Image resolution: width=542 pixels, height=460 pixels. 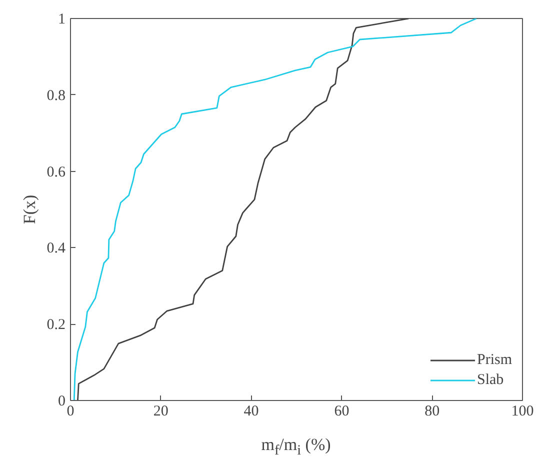 I want to click on y-tick-label: 0, so click(x=62, y=402).